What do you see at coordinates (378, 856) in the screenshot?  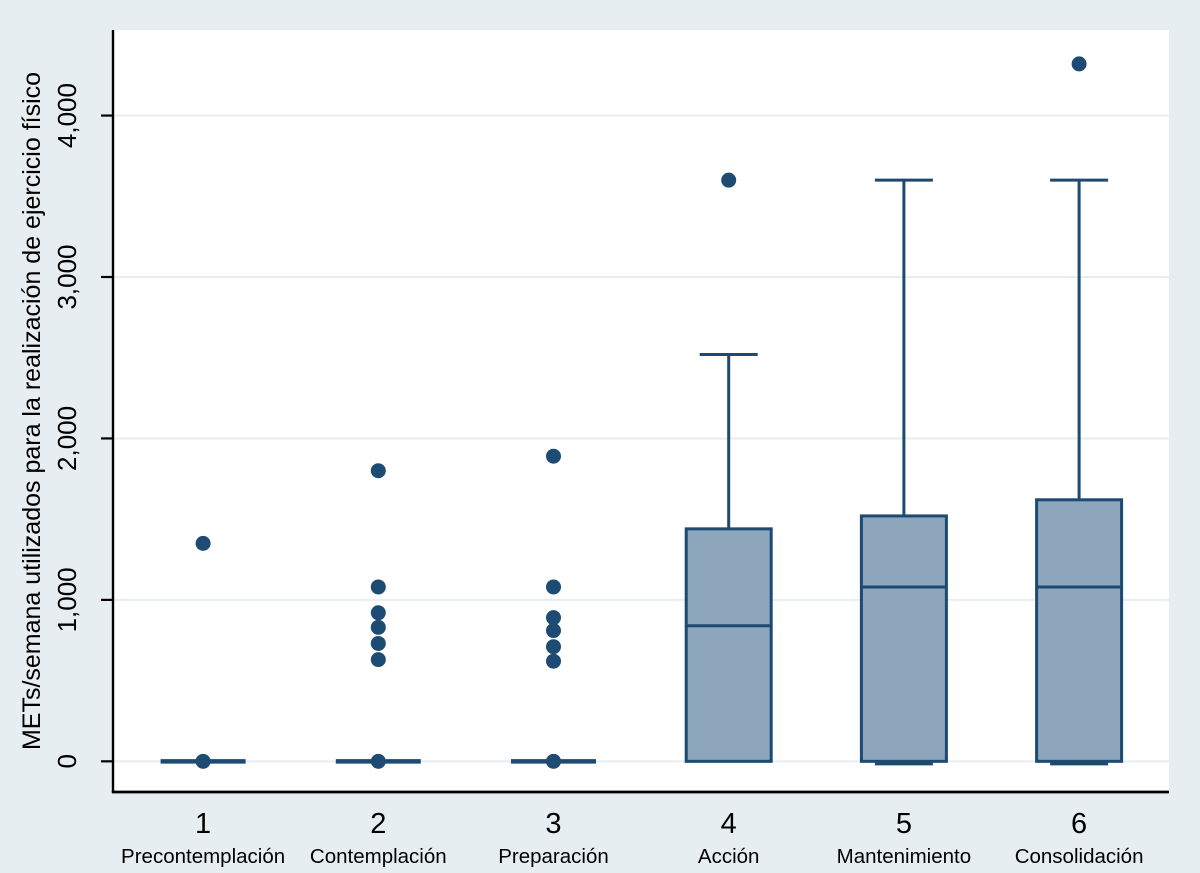 I see `x-category-label: Contemplación` at bounding box center [378, 856].